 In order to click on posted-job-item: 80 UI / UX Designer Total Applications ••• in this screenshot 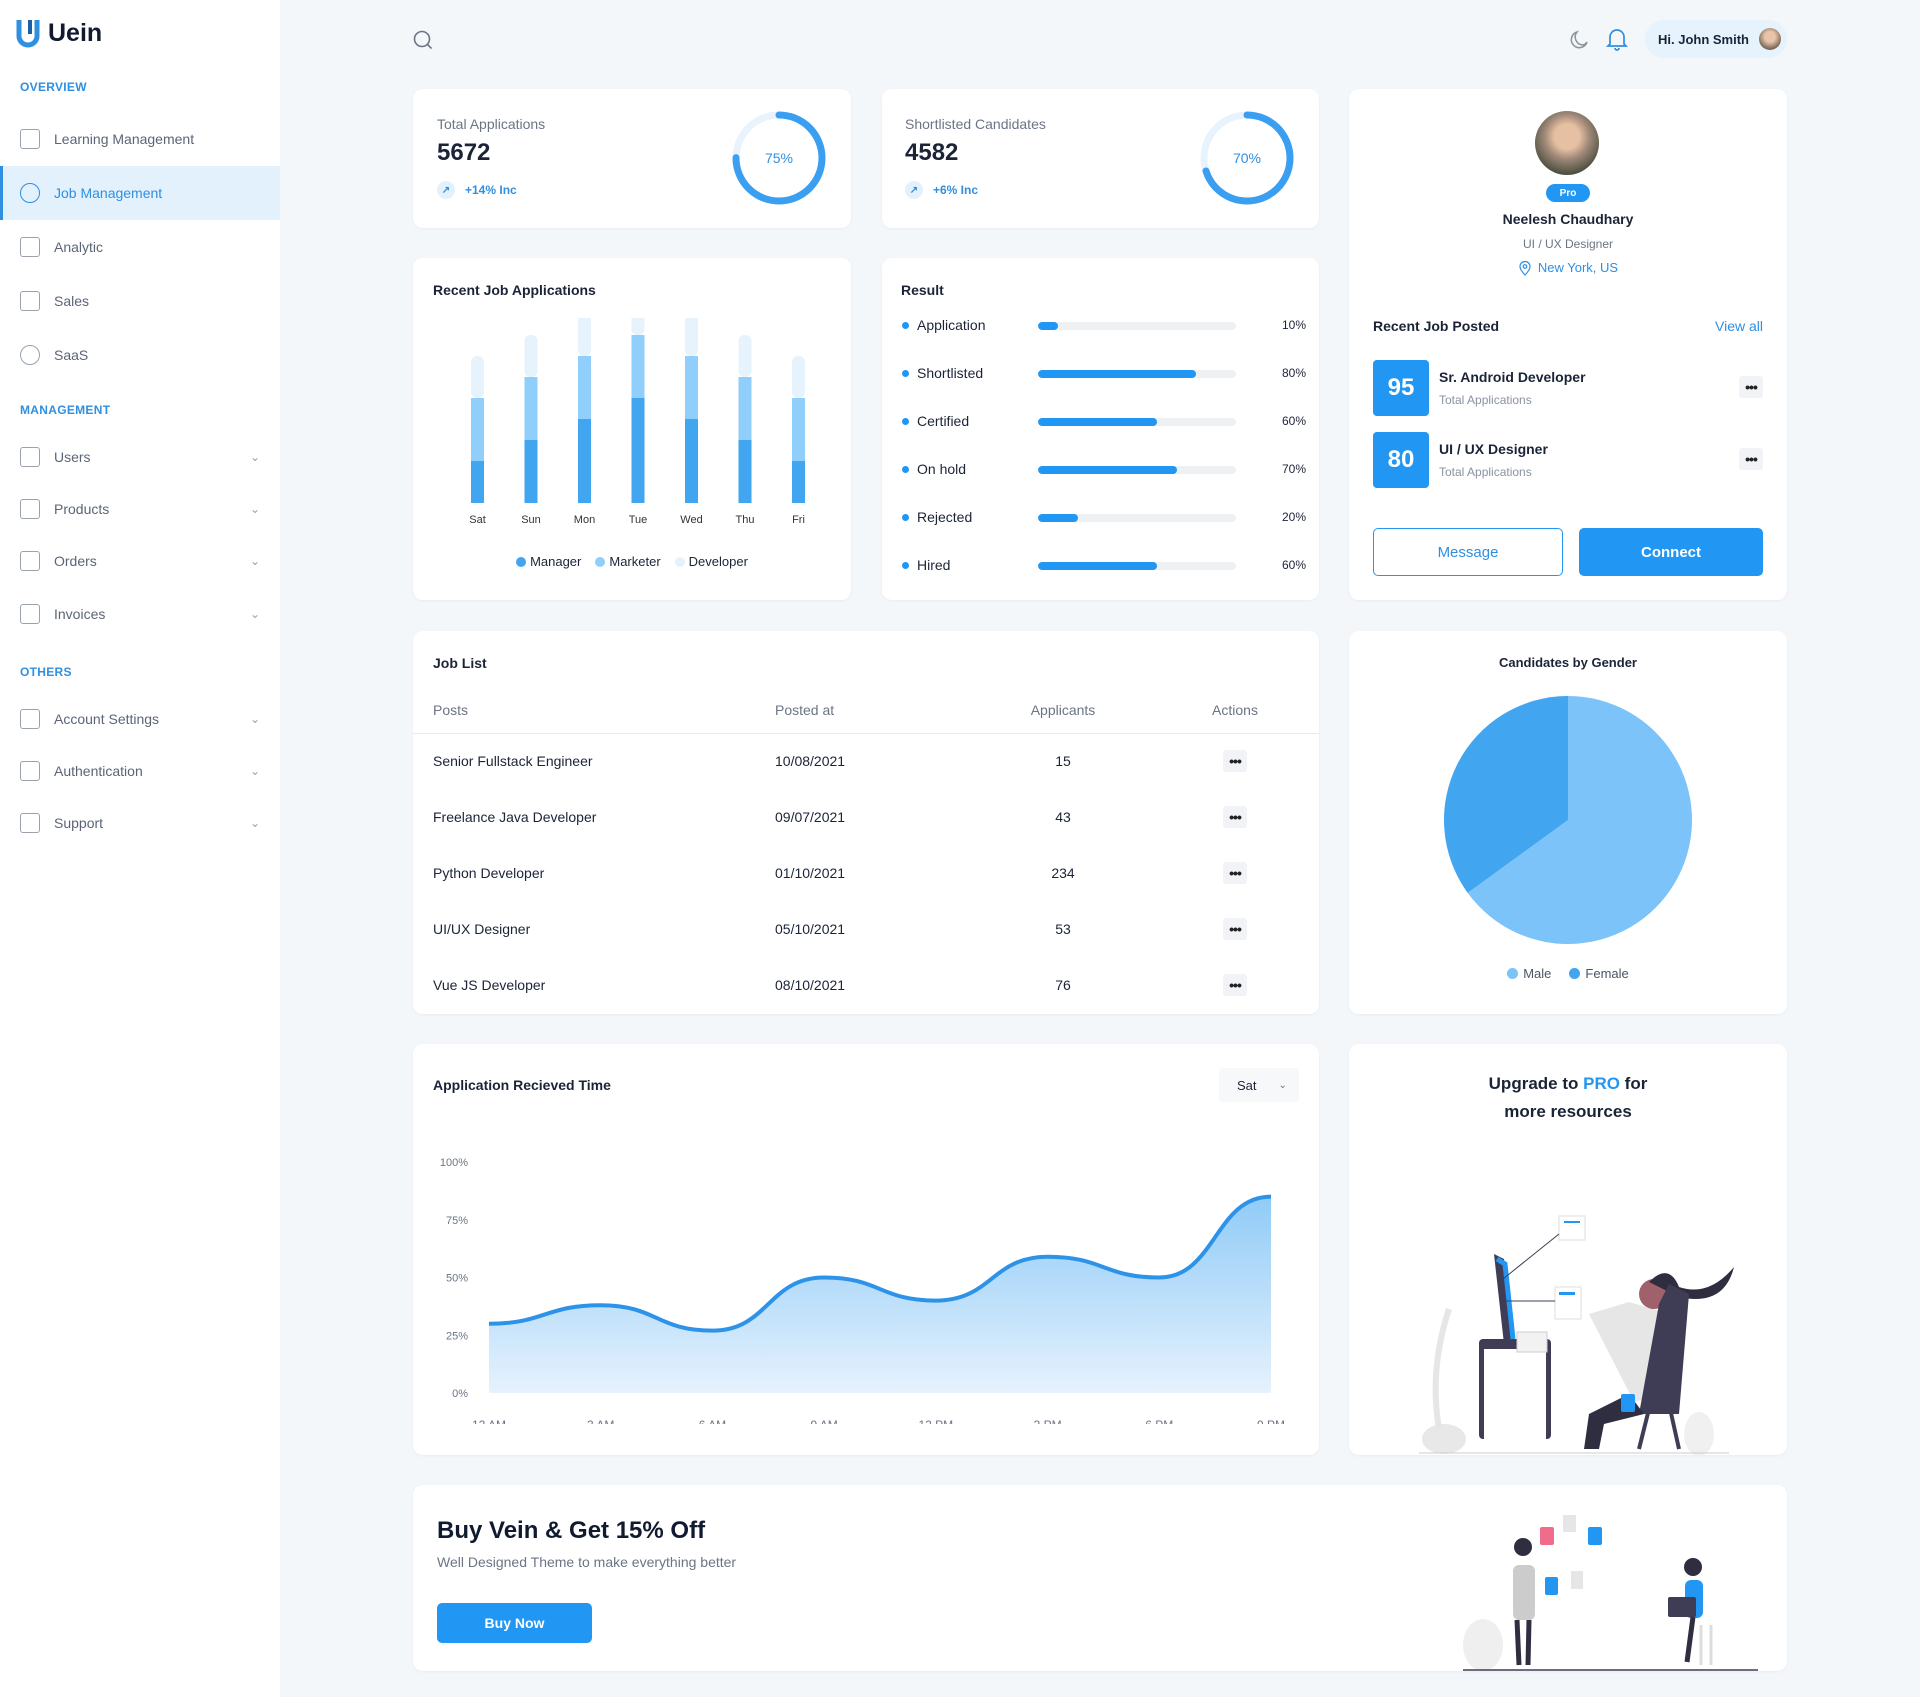, I will do `click(1568, 460)`.